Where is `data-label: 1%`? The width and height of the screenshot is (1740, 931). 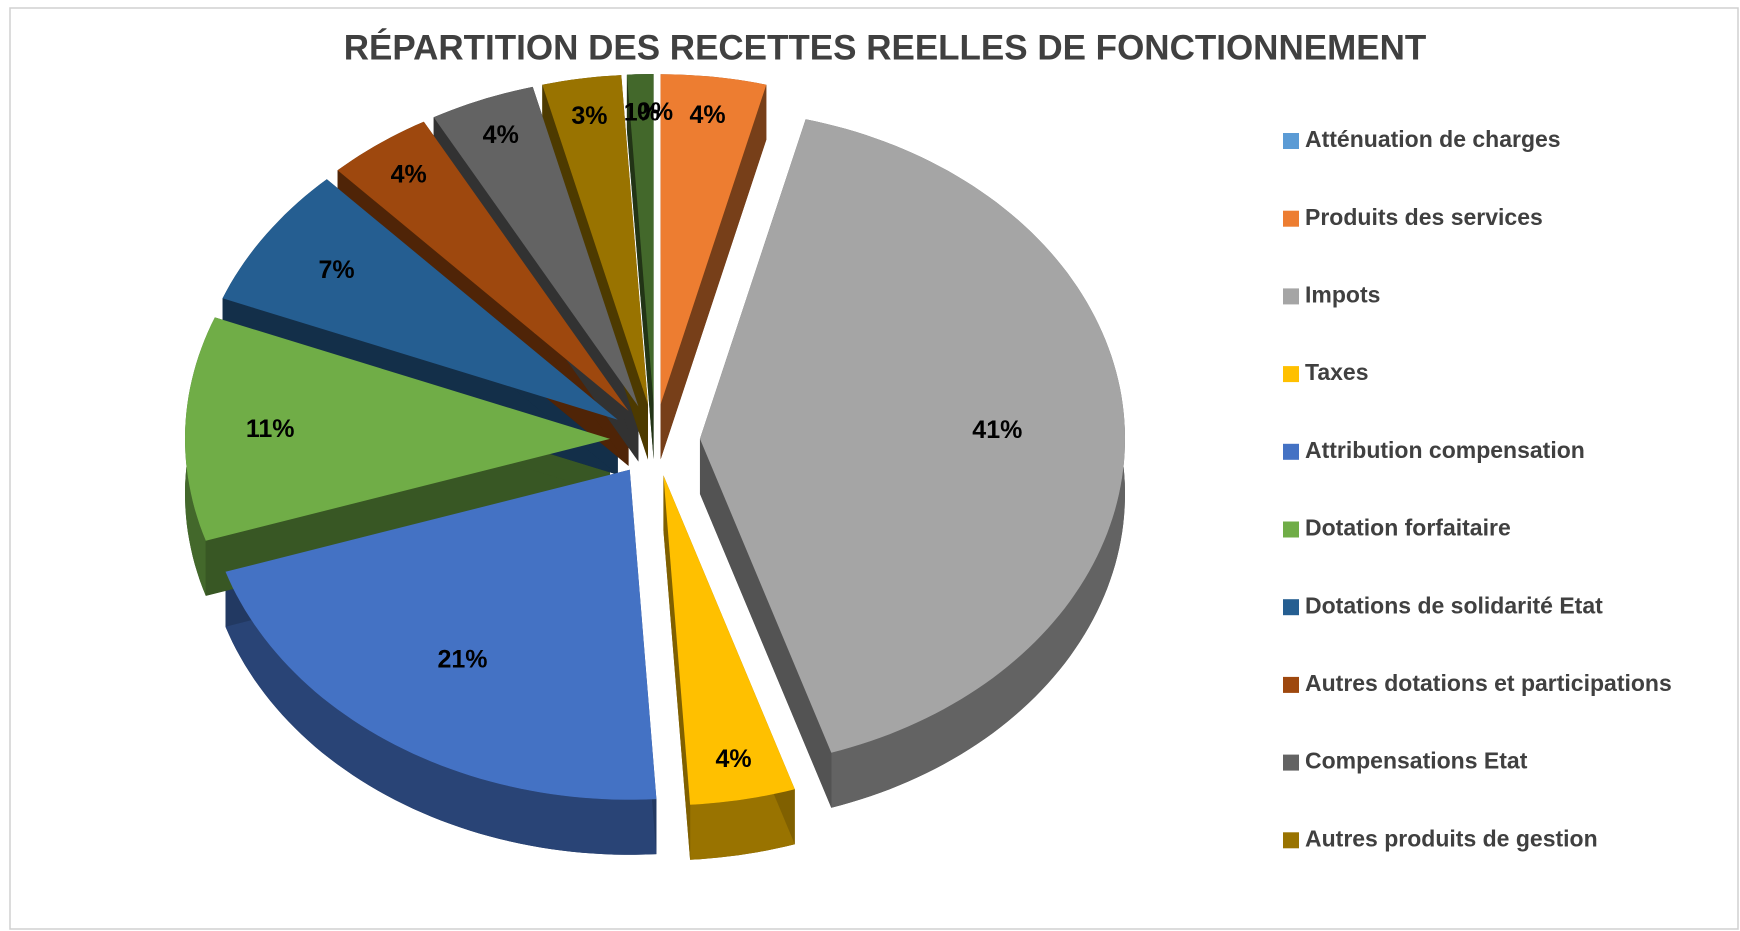 data-label: 1% is located at coordinates (642, 112).